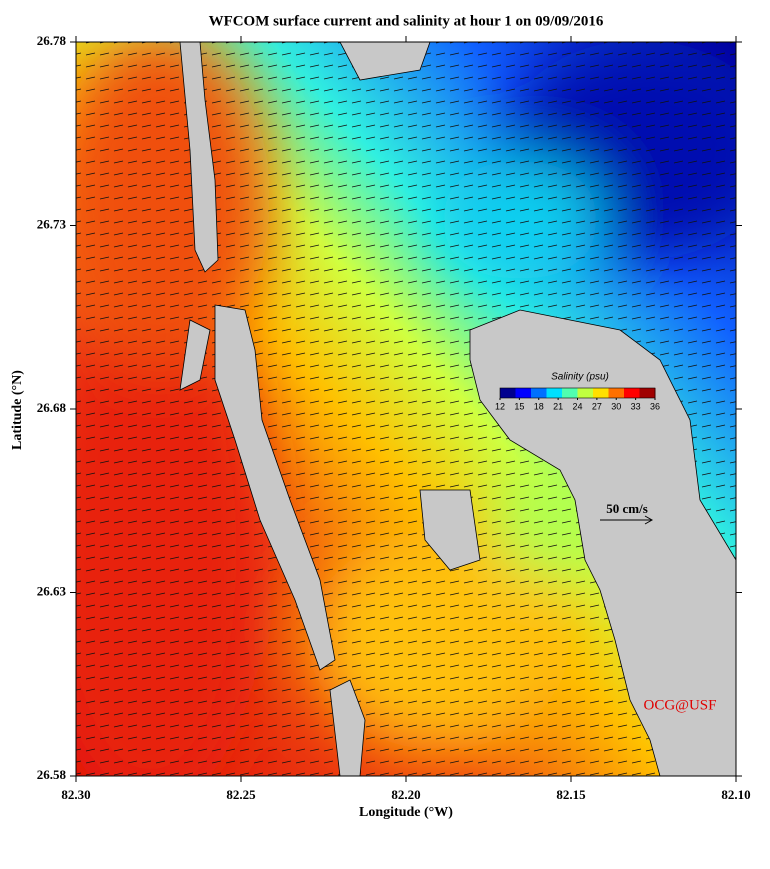  I want to click on colorbar-tick-label: 21, so click(558, 406).